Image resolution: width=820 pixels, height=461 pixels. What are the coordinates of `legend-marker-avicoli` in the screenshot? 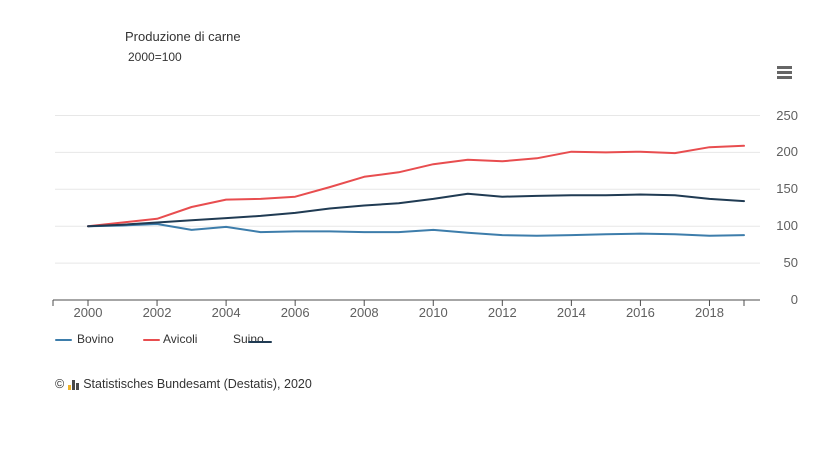 It's located at (151, 340).